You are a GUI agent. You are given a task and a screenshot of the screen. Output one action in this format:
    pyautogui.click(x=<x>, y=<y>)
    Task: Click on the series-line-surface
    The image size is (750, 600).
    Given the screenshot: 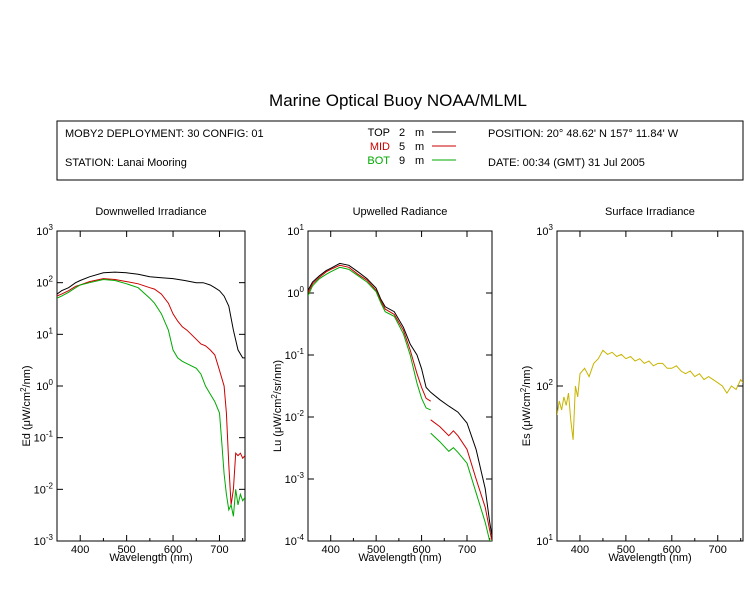 What is the action you would take?
    pyautogui.click(x=650, y=394)
    